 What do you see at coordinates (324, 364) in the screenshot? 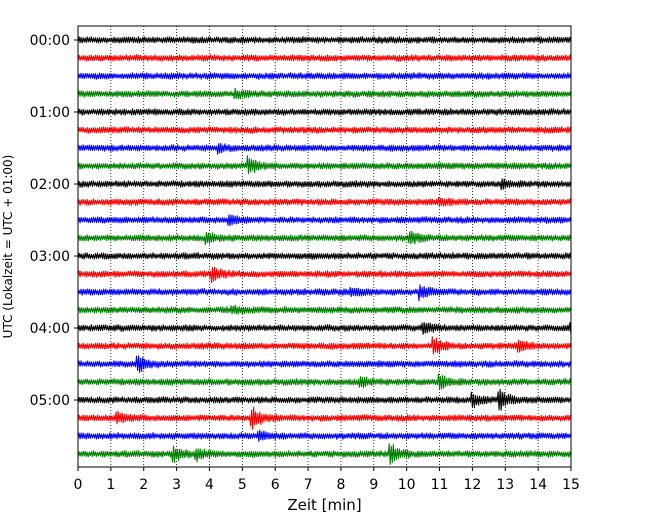
I see `trace-04:30` at bounding box center [324, 364].